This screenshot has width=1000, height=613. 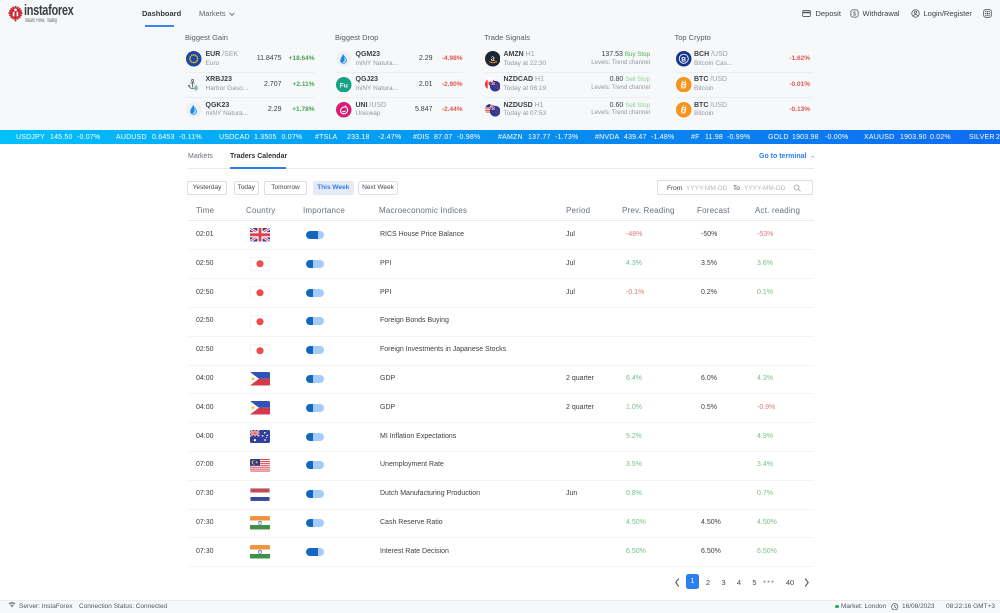 I want to click on svg-text: Fu, so click(x=344, y=85).